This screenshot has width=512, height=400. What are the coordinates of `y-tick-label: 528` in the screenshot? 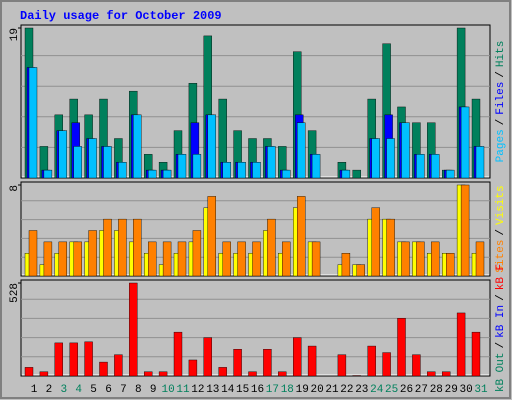 It's located at (15, 293).